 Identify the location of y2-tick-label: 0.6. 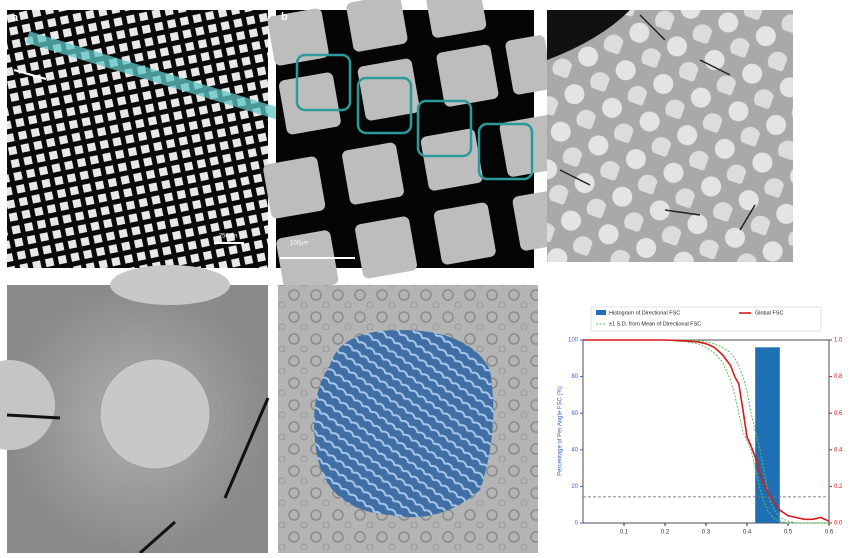
(838, 414).